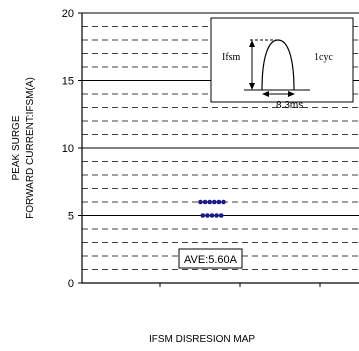  What do you see at coordinates (291, 94) in the screenshot?
I see `inset-period-arrowhead-right` at bounding box center [291, 94].